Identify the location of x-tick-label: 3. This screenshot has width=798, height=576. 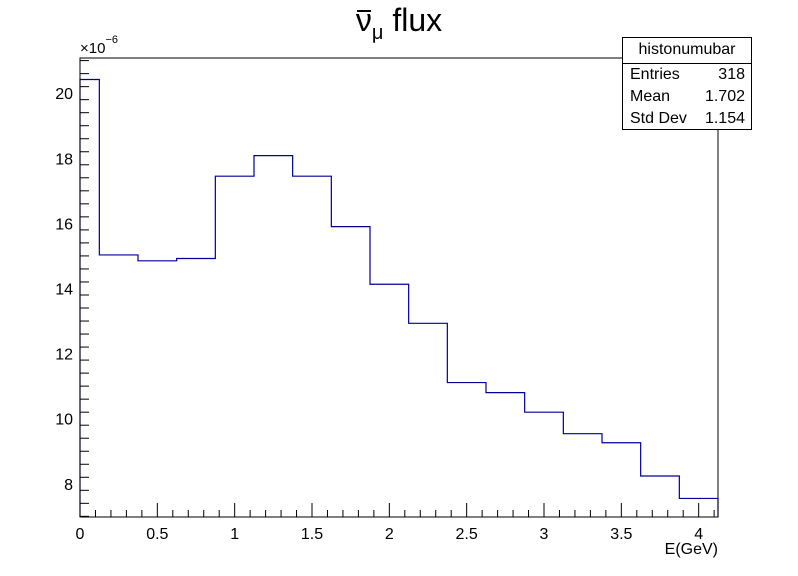
(544, 534).